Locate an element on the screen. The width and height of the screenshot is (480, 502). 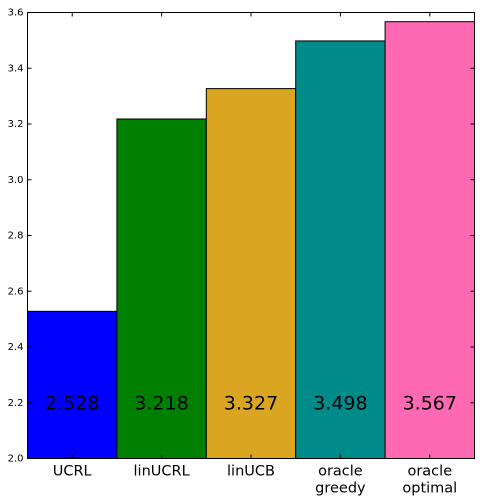
data-label-4: 3.567 is located at coordinates (430, 403).